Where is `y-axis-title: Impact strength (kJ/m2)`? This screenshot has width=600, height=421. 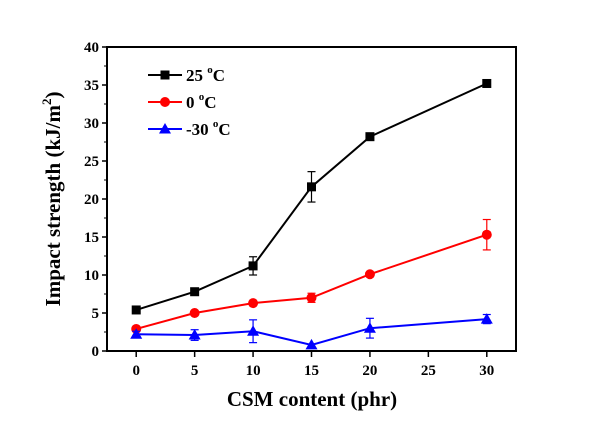
y-axis-title: Impact strength (kJ/m2) is located at coordinates (52, 199).